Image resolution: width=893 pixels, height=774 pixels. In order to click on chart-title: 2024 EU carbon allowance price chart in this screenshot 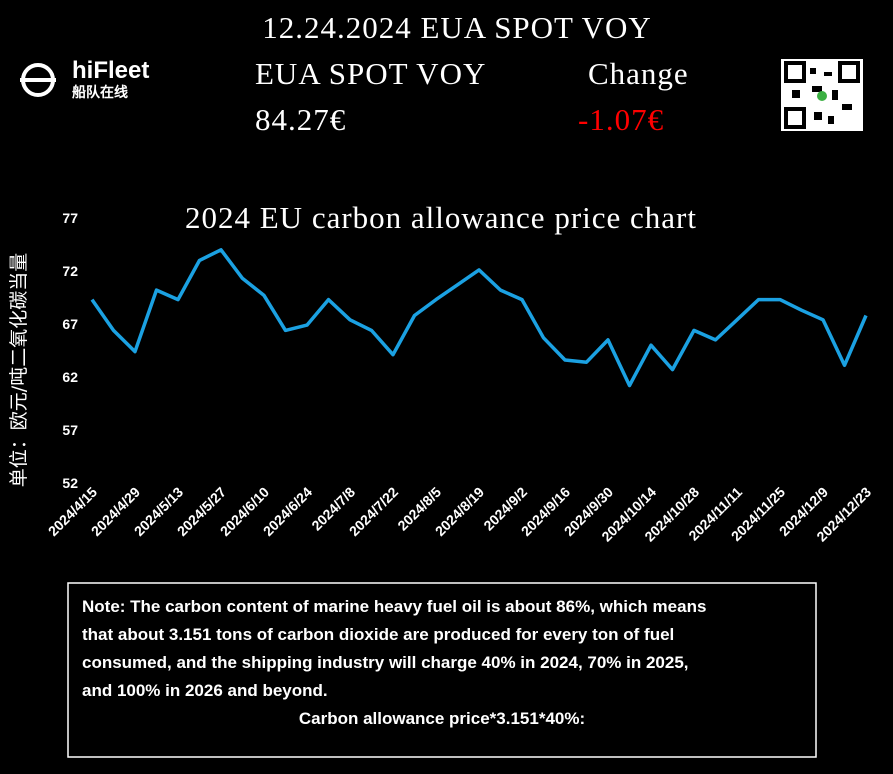, I will do `click(441, 217)`.